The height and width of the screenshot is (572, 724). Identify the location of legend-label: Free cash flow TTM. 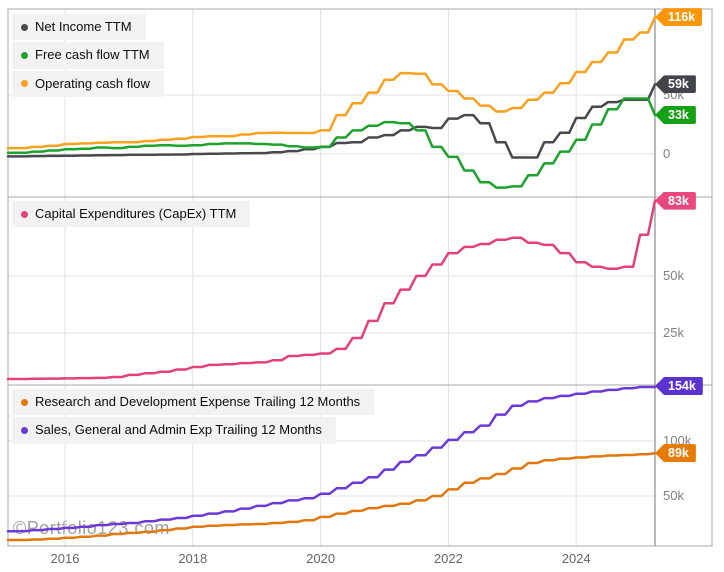
(92, 55).